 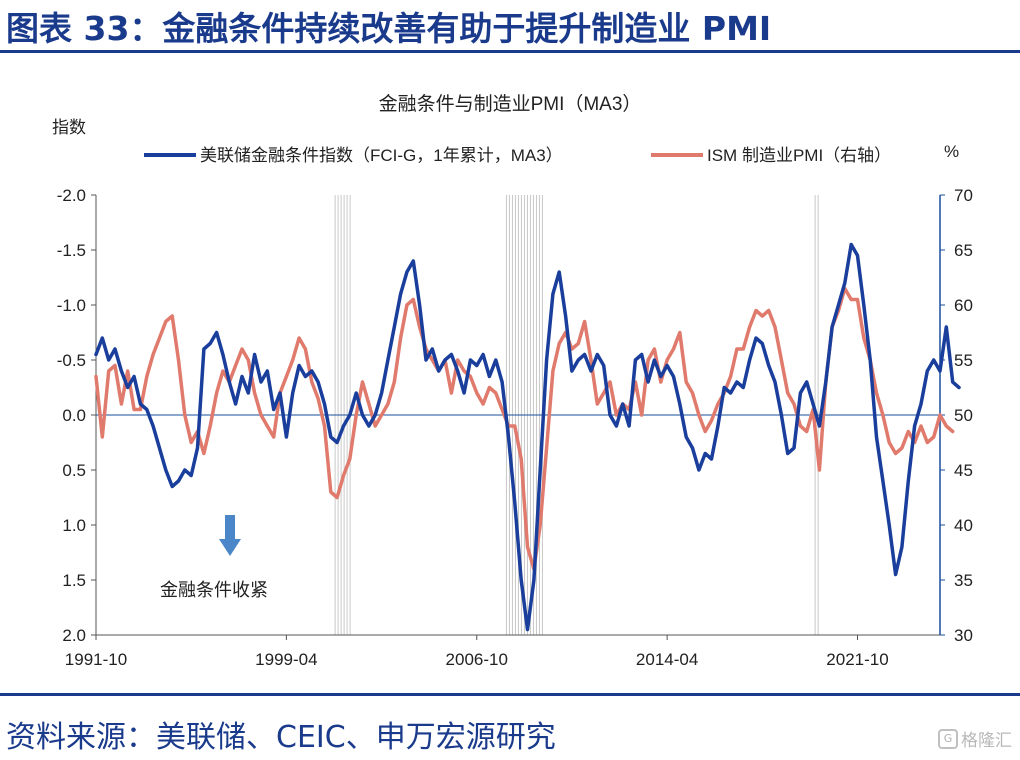 What do you see at coordinates (799, 155) in the screenshot?
I see `legend-label-pmi: ISM 制造业PMI（右轴）` at bounding box center [799, 155].